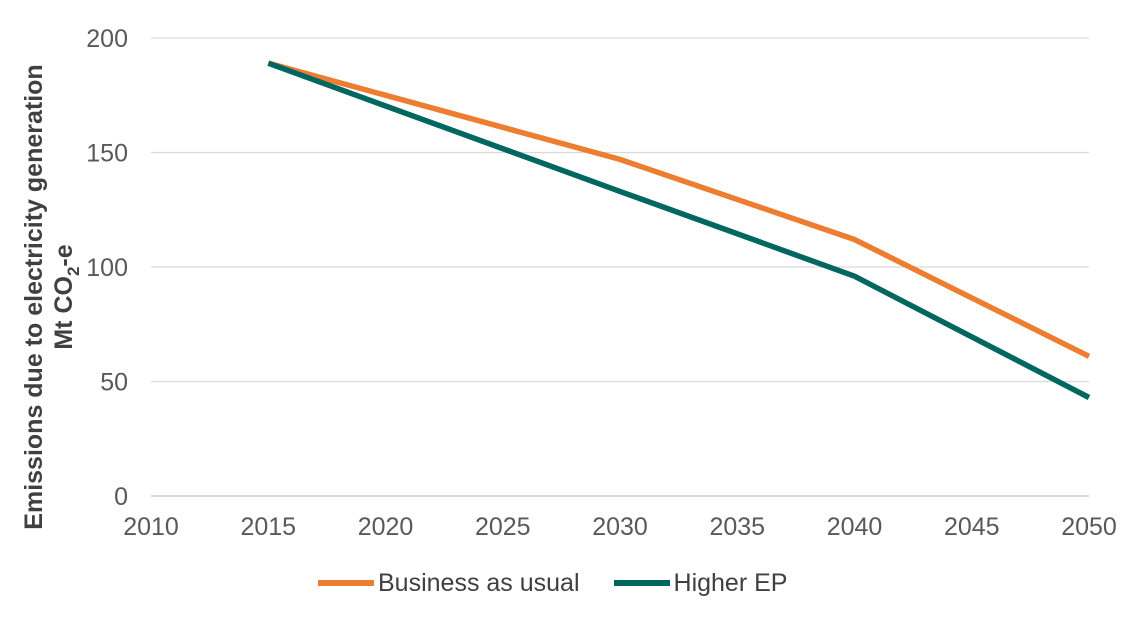 The image size is (1134, 618). Describe the element at coordinates (386, 527) in the screenshot. I see `x-tick-label-2020: 2020` at that location.